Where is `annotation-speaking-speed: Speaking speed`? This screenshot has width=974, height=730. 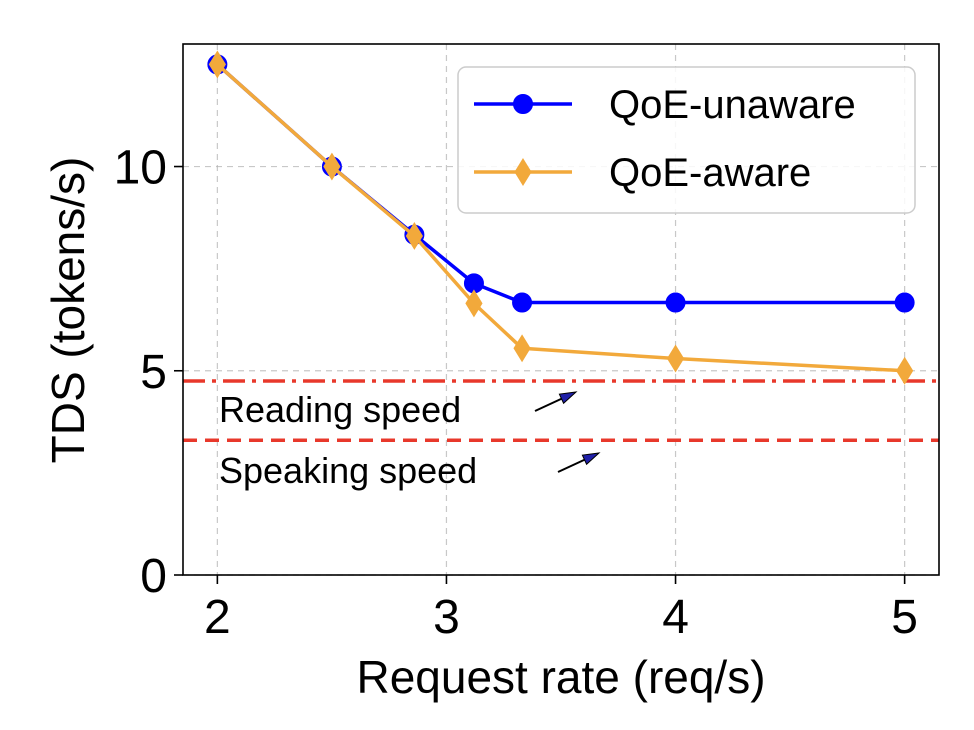 annotation-speaking-speed: Speaking speed is located at coordinates (348, 470).